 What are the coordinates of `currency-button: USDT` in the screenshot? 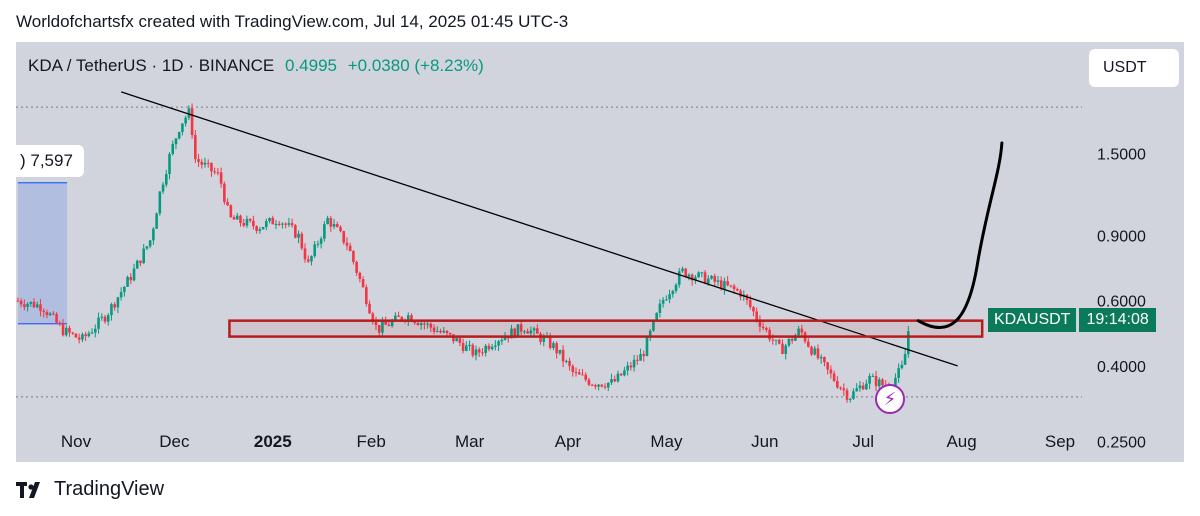 It's located at (1134, 68).